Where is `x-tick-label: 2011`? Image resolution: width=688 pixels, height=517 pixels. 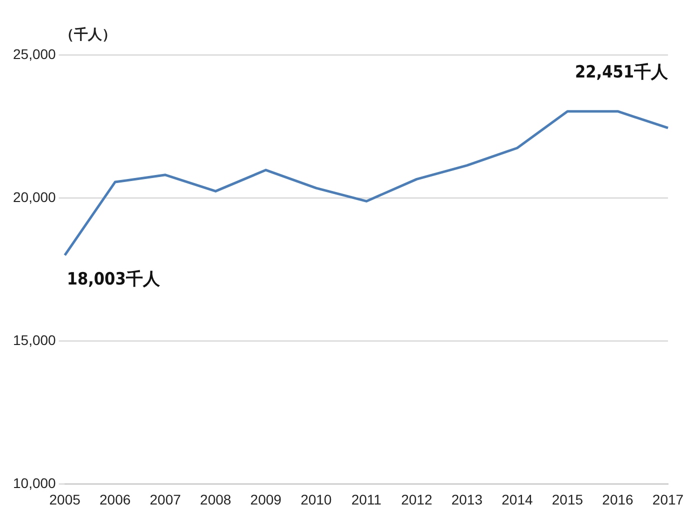 x-tick-label: 2011 is located at coordinates (366, 499).